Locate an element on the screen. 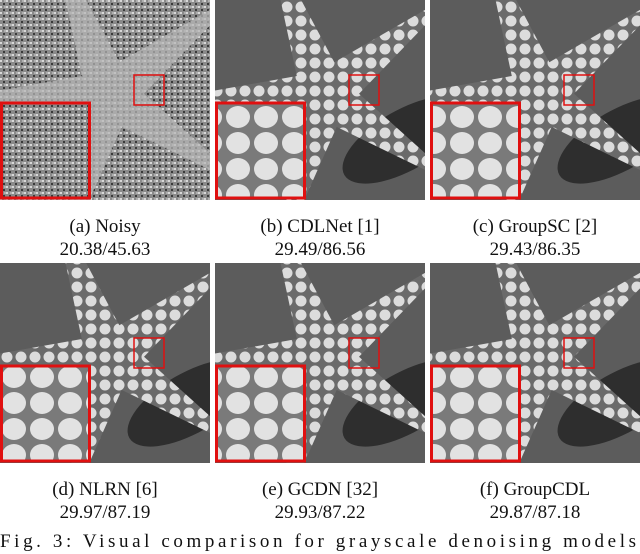 Image resolution: width=640 pixels, height=554 pixels. panel-metrics: 29.87/87.18 is located at coordinates (535, 512).